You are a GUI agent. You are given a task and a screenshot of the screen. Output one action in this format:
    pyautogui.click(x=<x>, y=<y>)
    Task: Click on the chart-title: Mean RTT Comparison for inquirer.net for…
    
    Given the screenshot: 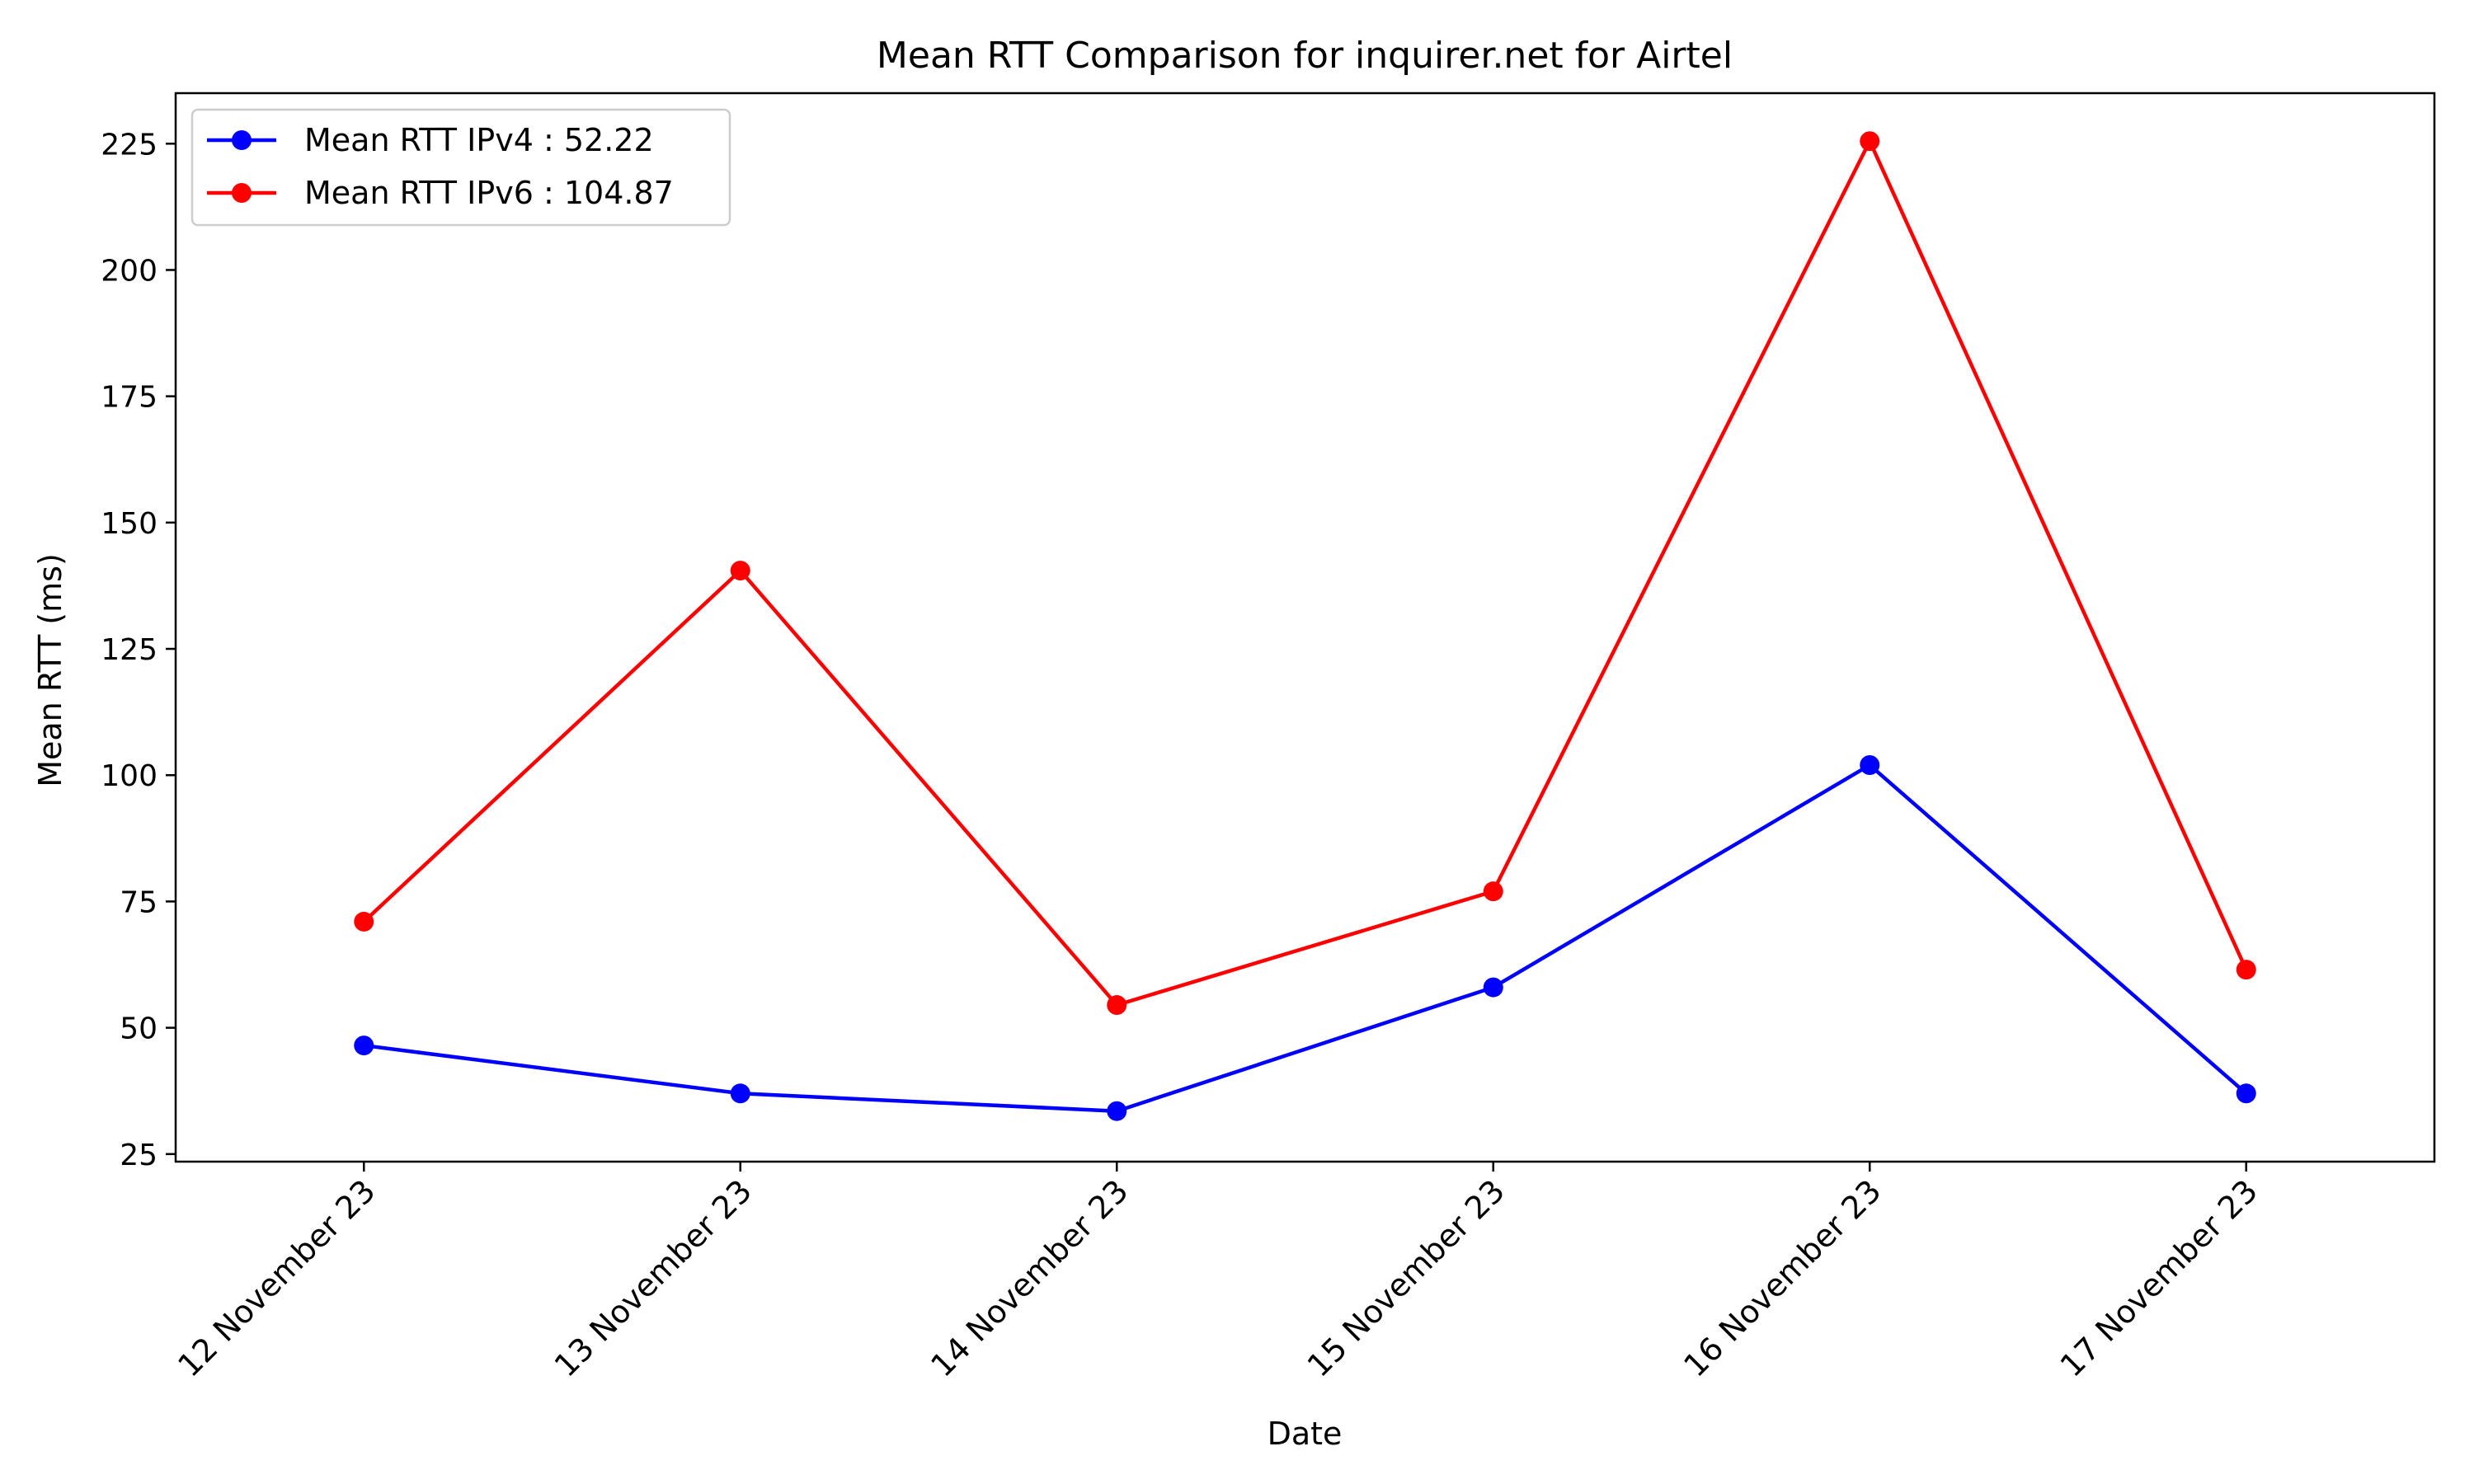 What is the action you would take?
    pyautogui.click(x=1305, y=56)
    